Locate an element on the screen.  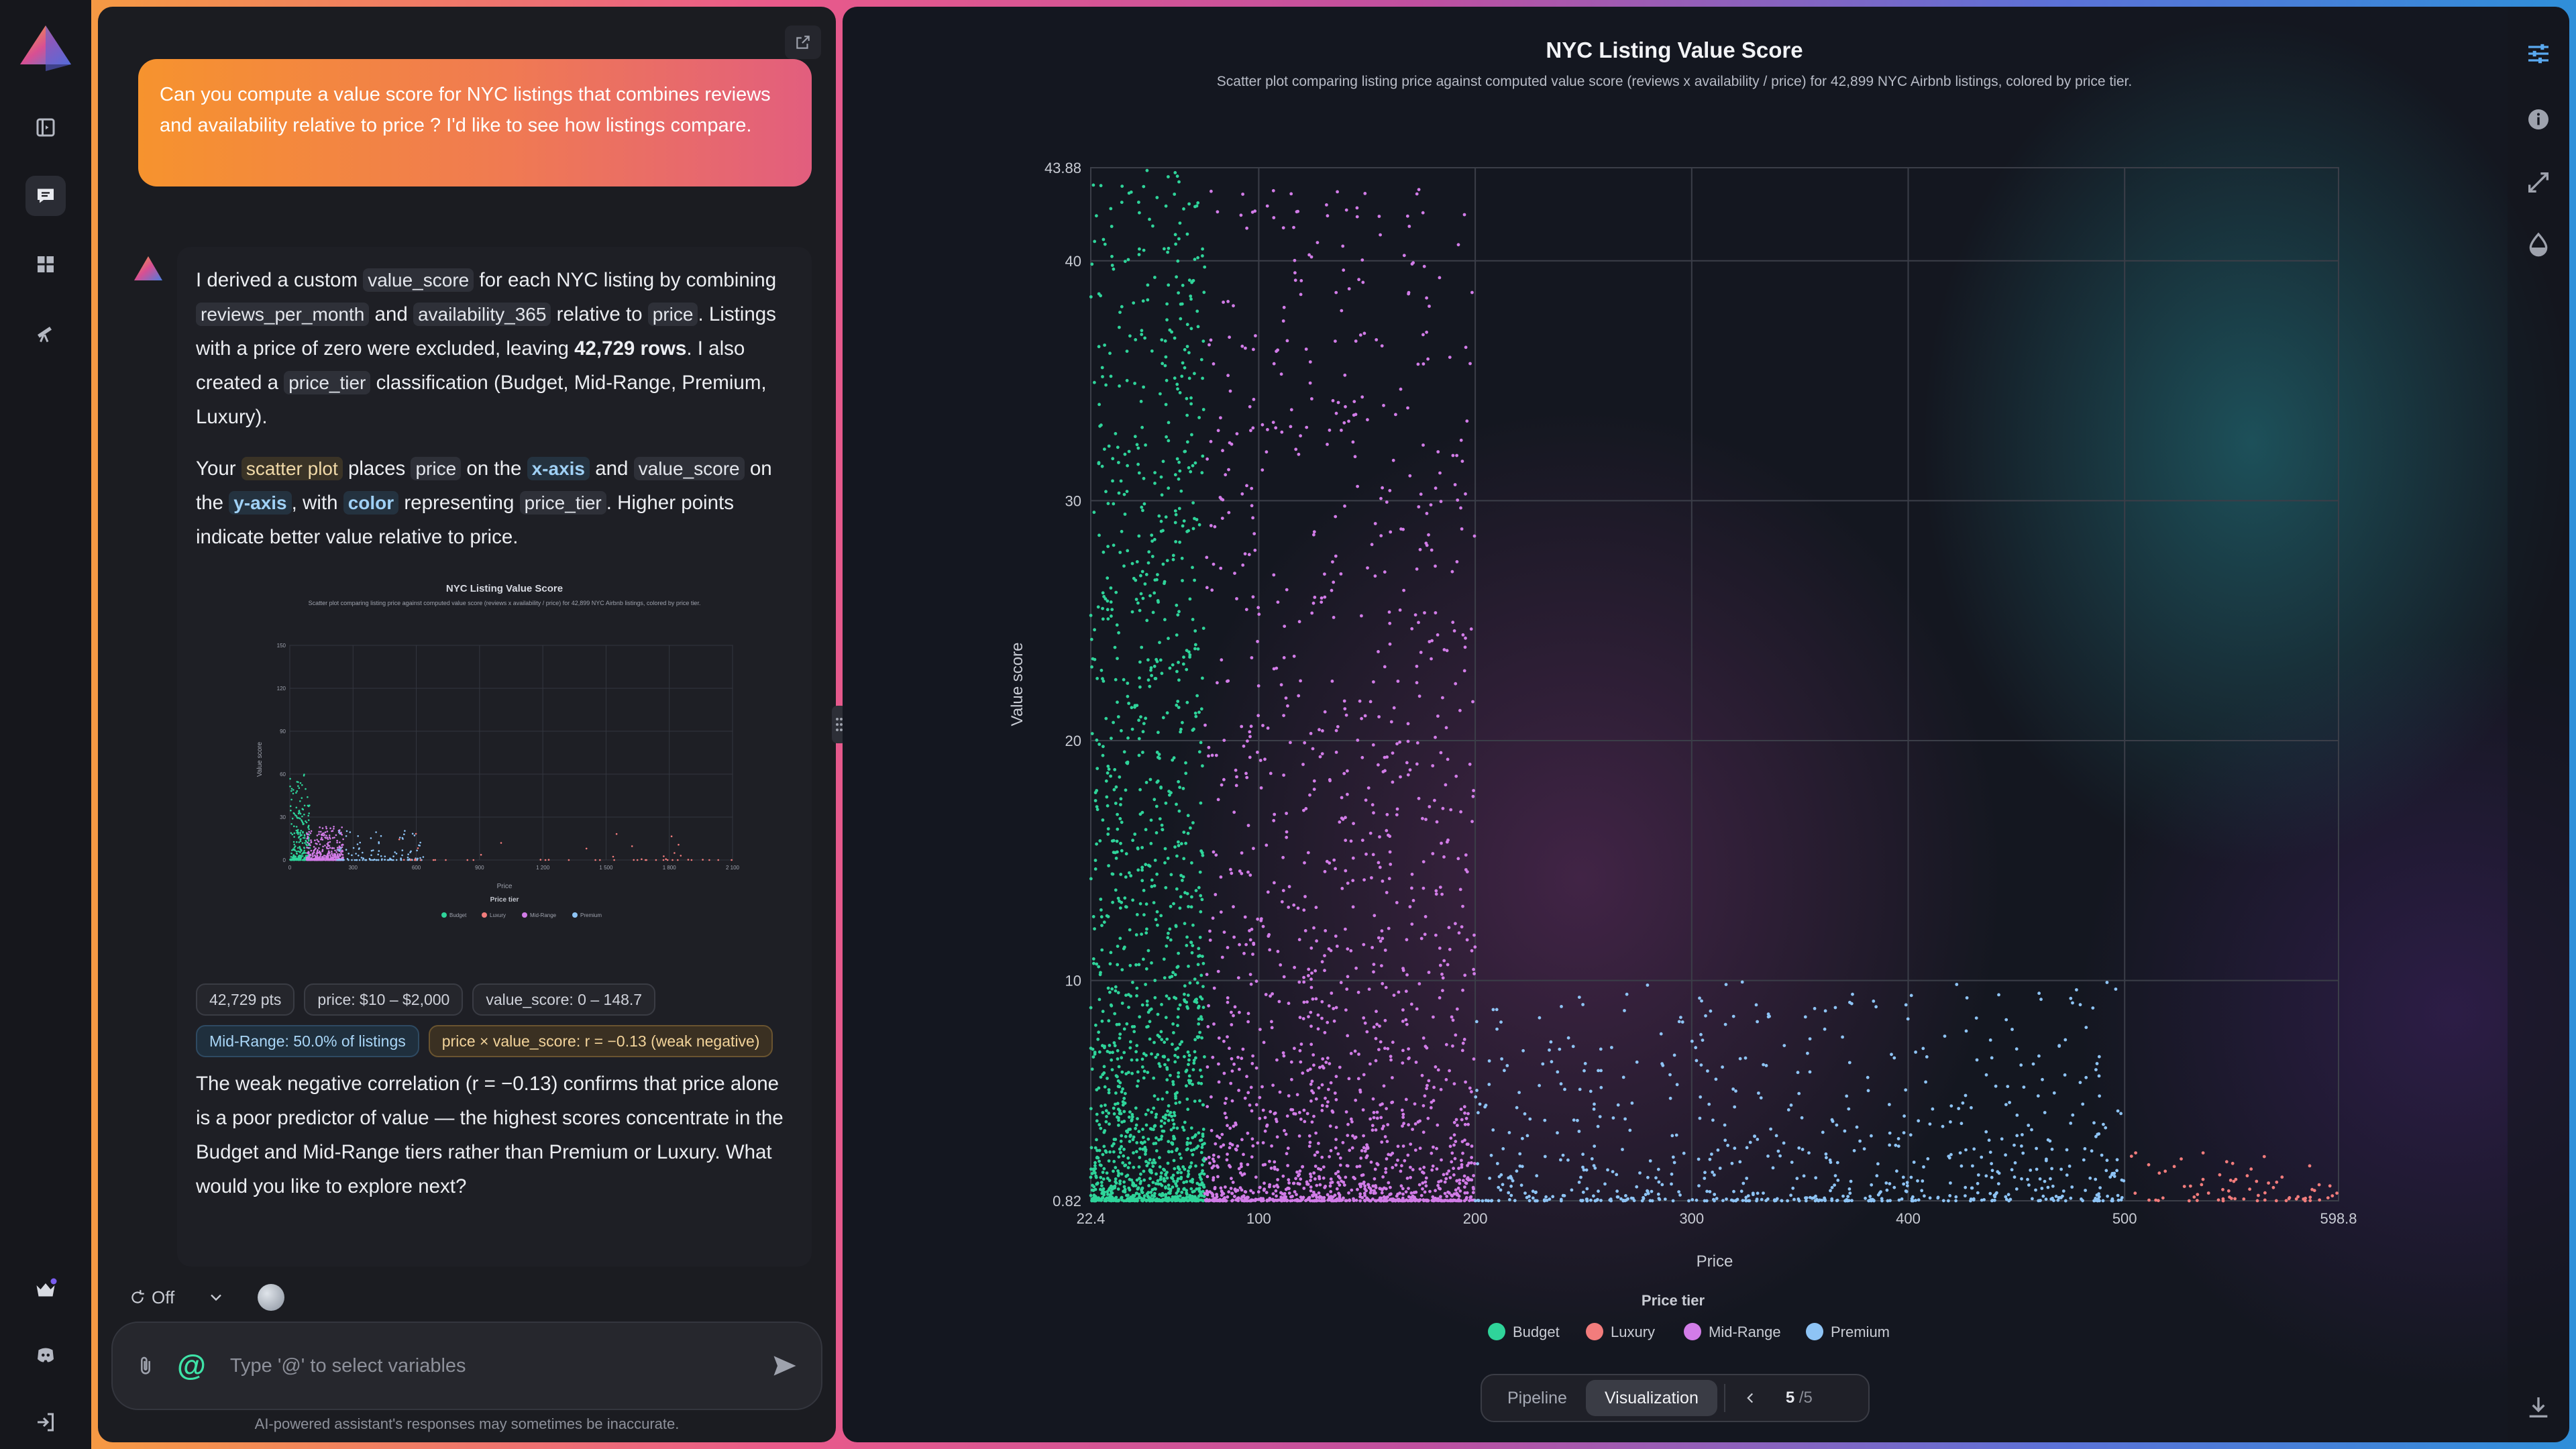
logout-icon is located at coordinates (45, 1422).